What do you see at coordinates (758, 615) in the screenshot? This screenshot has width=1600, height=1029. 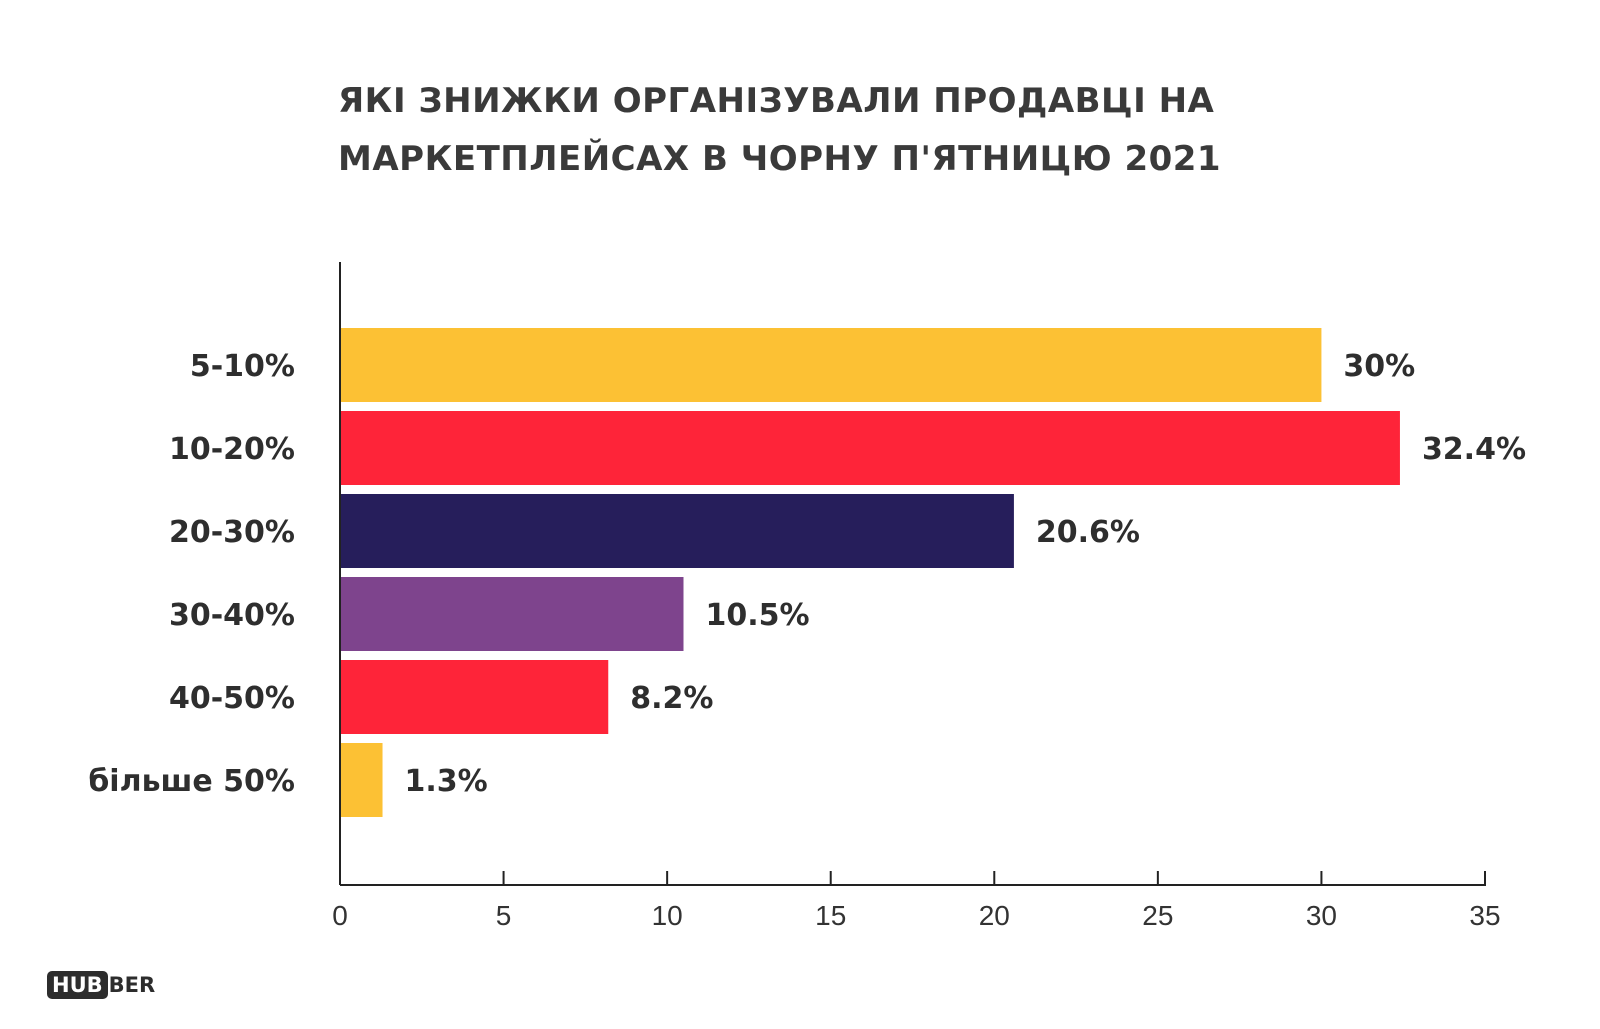 I see `value-label: 10.5%` at bounding box center [758, 615].